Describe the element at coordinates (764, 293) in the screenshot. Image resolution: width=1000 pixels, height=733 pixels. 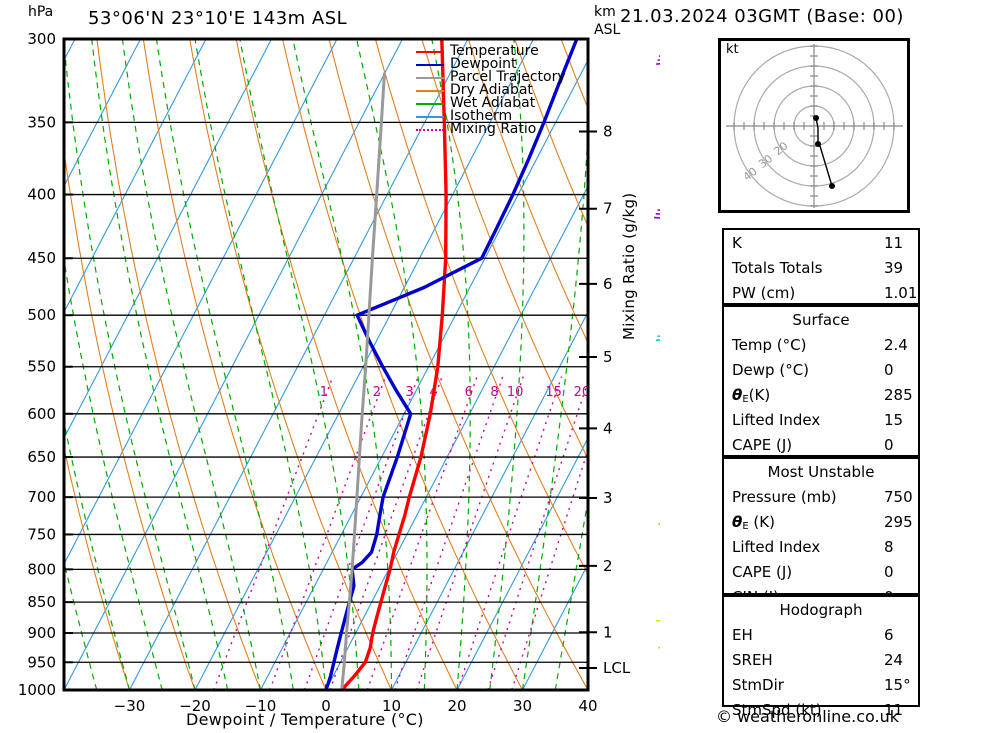
I see `index-label: PW (cm)` at that location.